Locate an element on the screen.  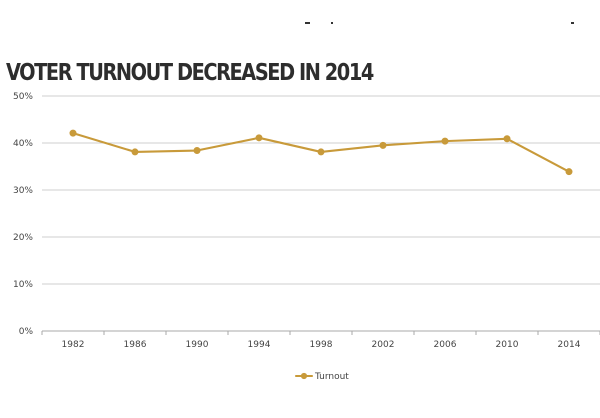
turnout-point-2010 is located at coordinates (507, 139).